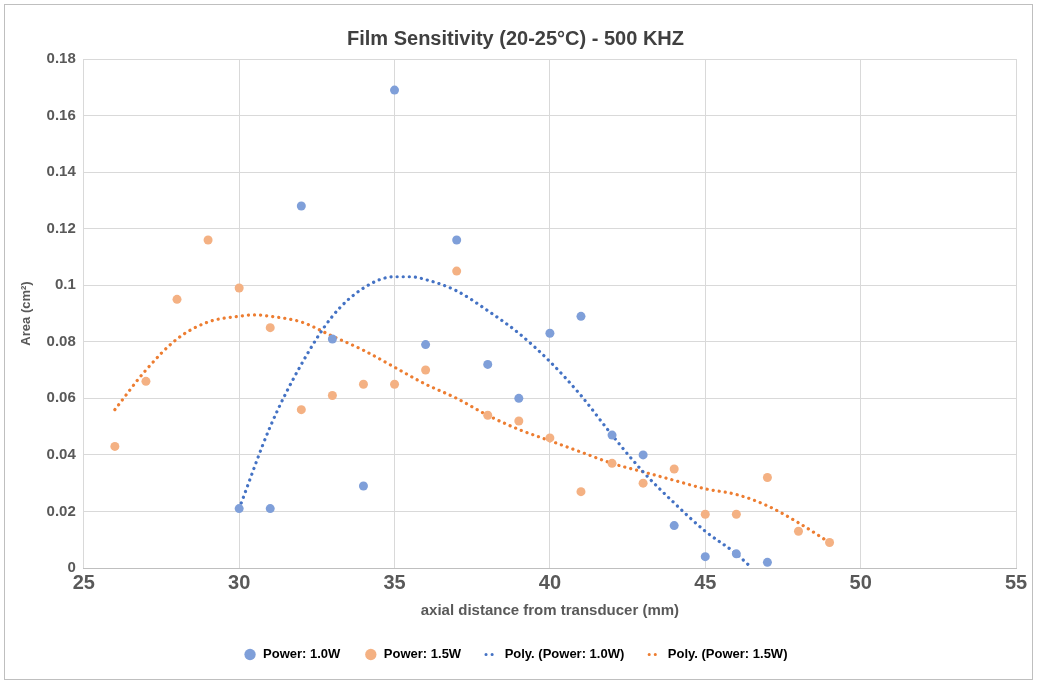 Image resolution: width=1037 pixels, height=684 pixels. Describe the element at coordinates (61, 227) in the screenshot. I see `y-tick-label: 0.12` at that location.